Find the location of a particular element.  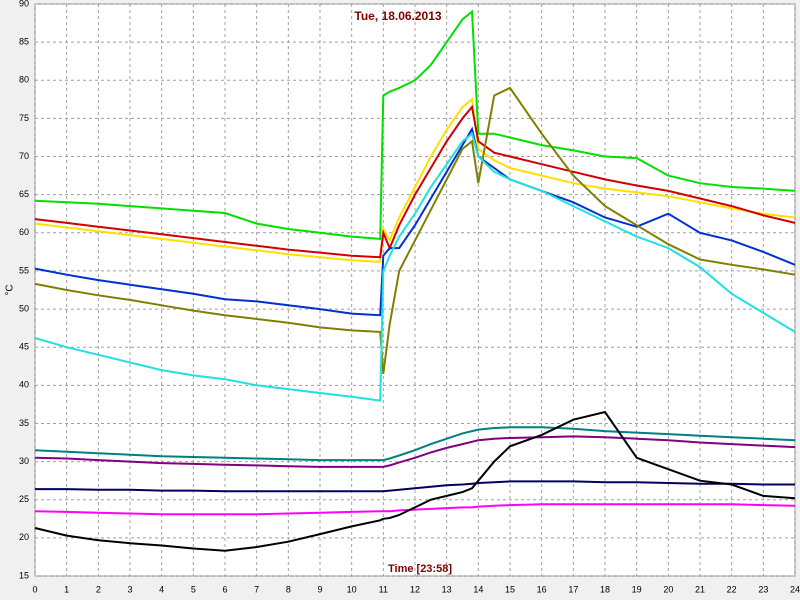

y-tick-label: 80 is located at coordinates (24, 80).